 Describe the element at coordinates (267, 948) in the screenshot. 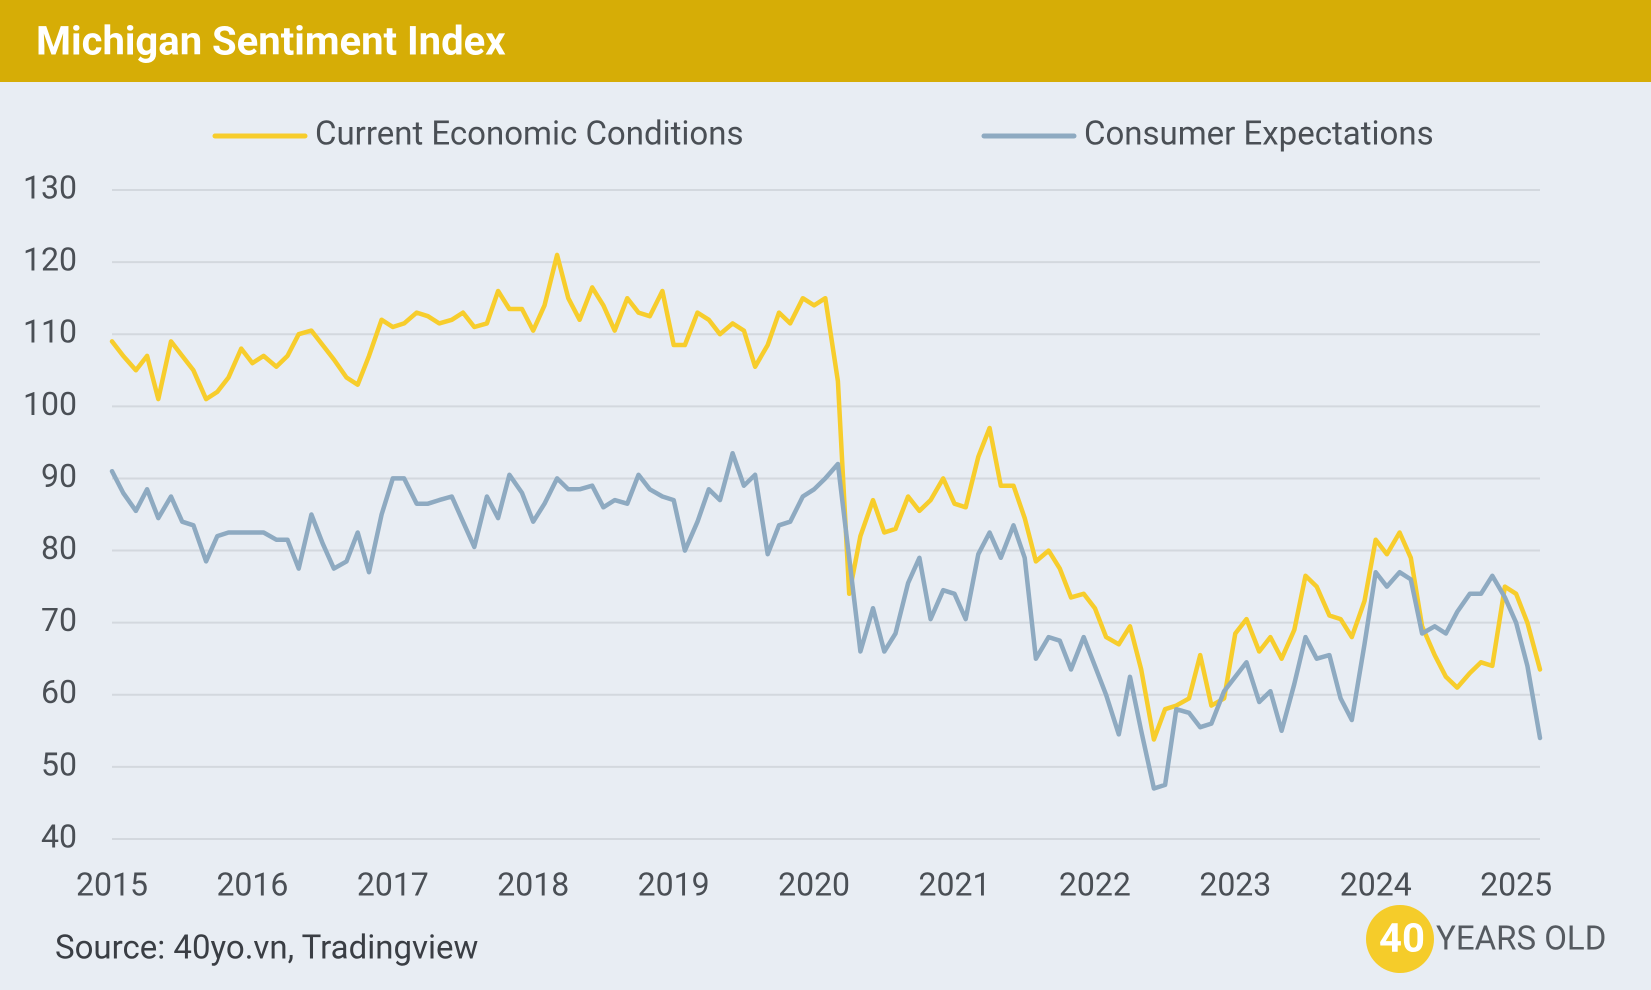

I see `source: Source: 40yo.vn, Tradingview` at that location.